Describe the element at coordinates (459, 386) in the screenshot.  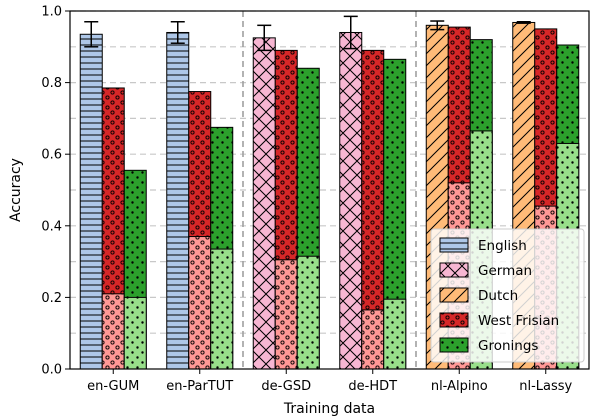
I see `x-tick-label: nl-Alpino` at that location.